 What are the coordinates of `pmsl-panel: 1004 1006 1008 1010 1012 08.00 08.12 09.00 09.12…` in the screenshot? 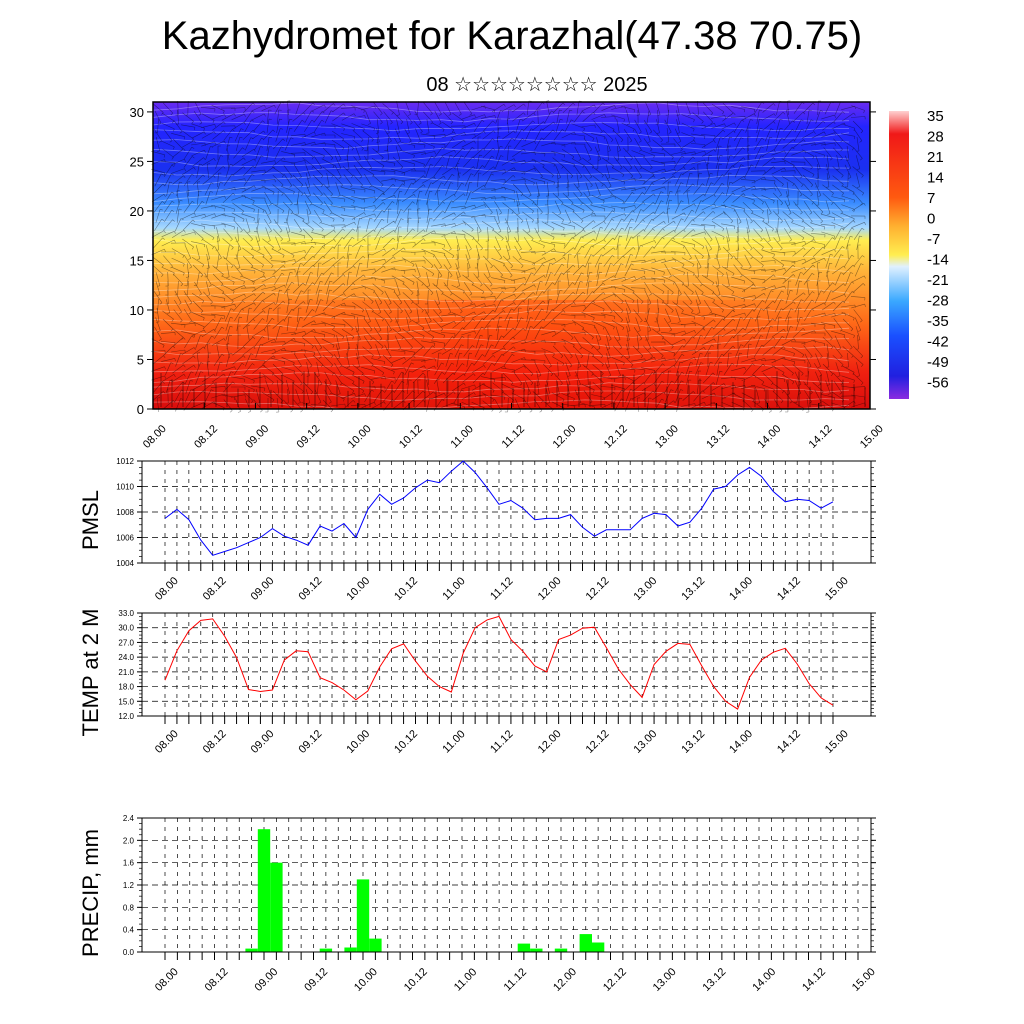 It's located at (477, 530).